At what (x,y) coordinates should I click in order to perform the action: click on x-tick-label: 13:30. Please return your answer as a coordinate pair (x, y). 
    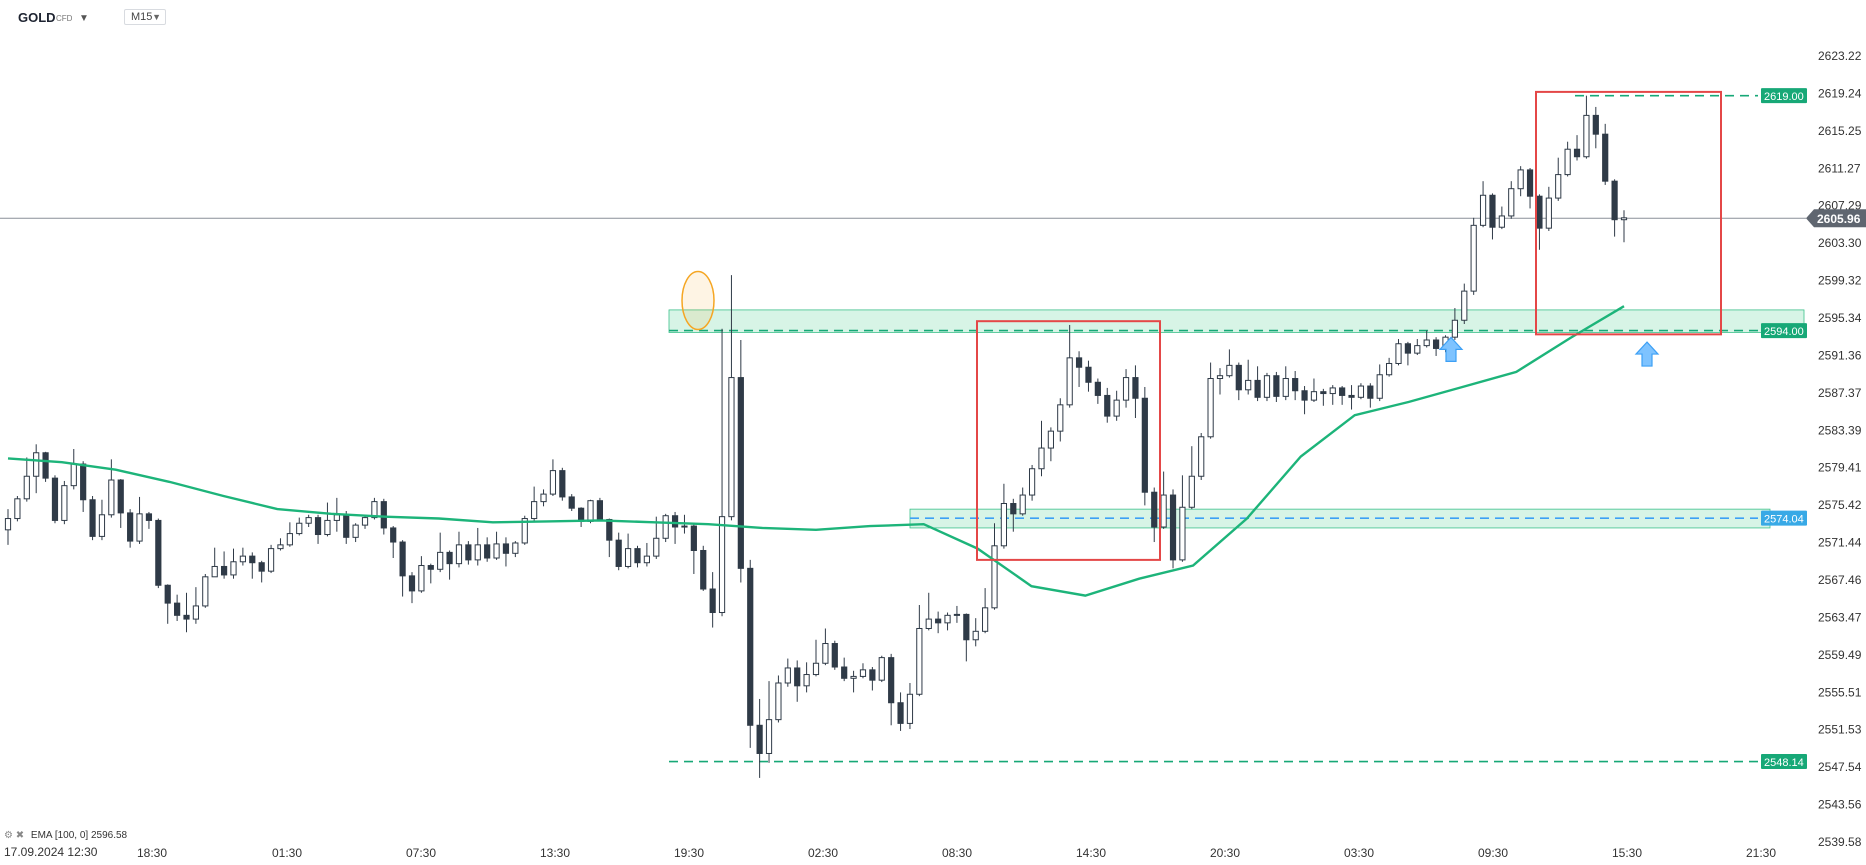
    Looking at the image, I should click on (555, 853).